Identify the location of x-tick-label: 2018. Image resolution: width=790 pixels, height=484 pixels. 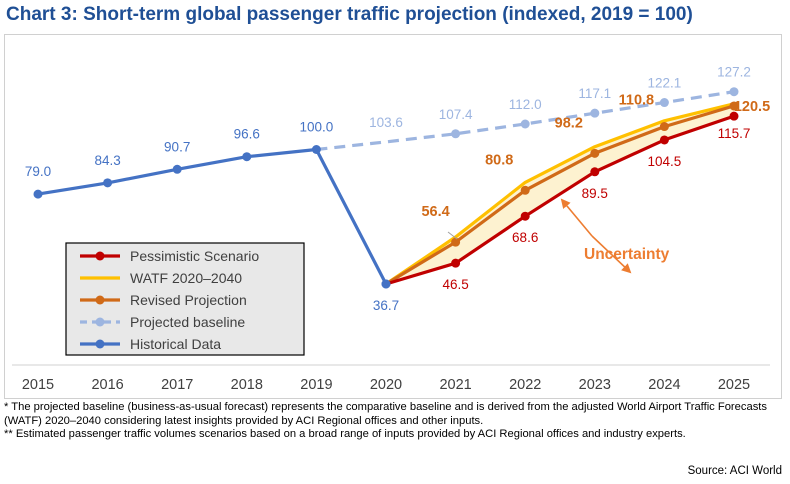
(247, 385).